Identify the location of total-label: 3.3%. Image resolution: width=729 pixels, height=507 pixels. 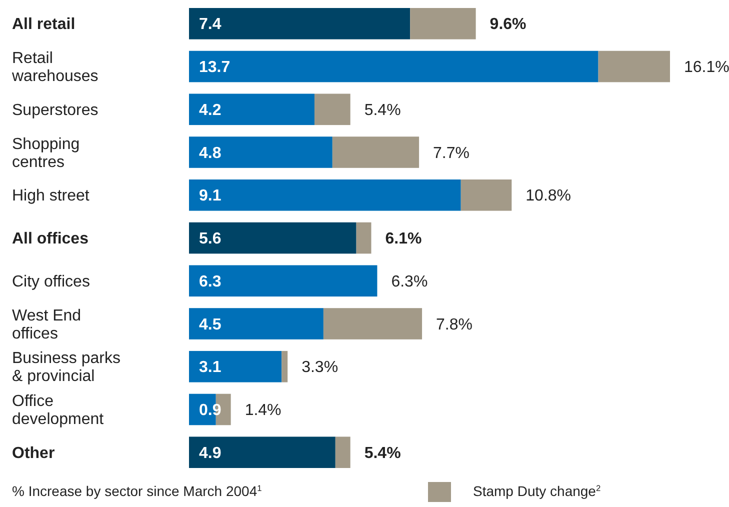
(320, 367).